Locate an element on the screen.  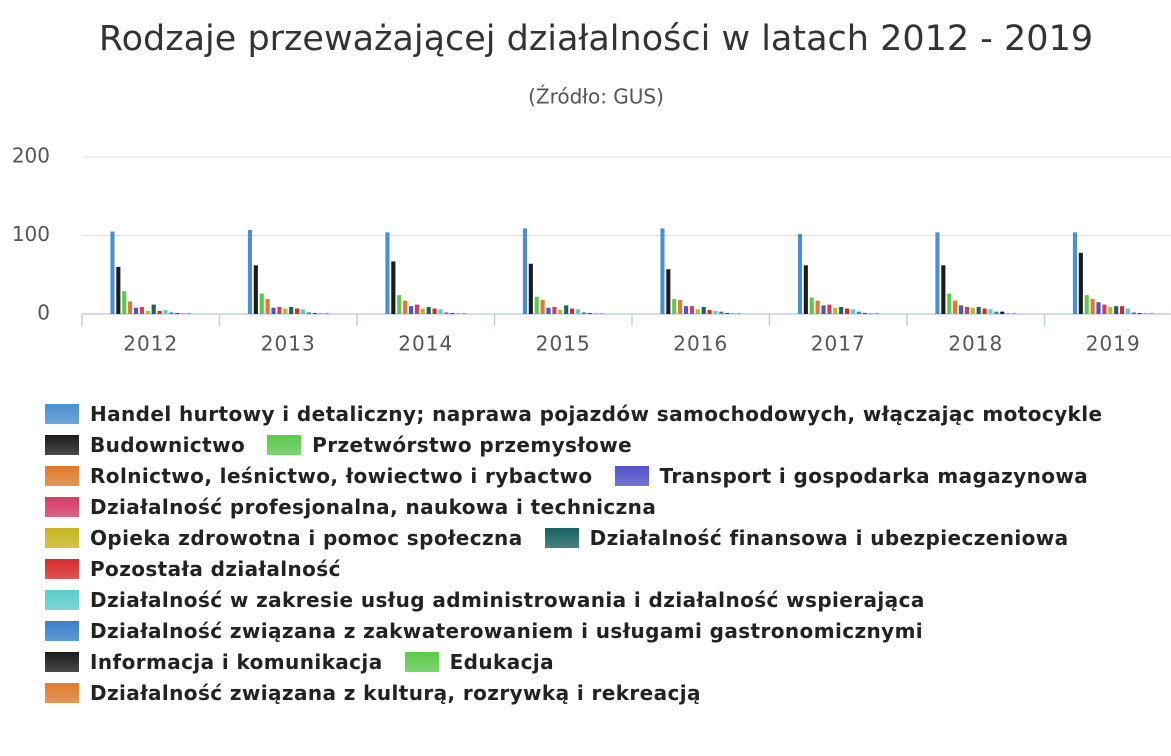
x-tick-label: 2018 is located at coordinates (975, 344).